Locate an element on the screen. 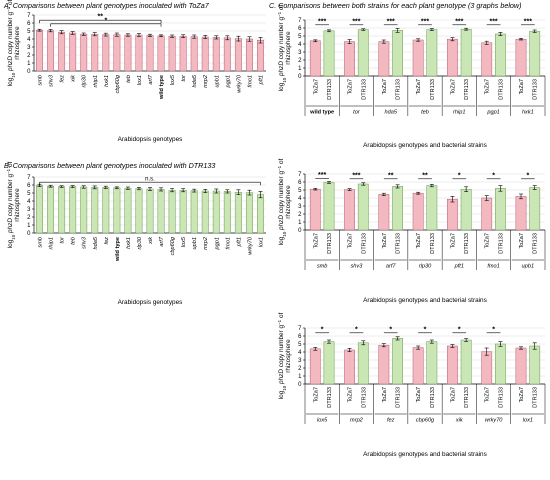 Image resolution: width=550 pixels, height=480 pixels. x-tick-label: wild type is located at coordinates (162, 87).